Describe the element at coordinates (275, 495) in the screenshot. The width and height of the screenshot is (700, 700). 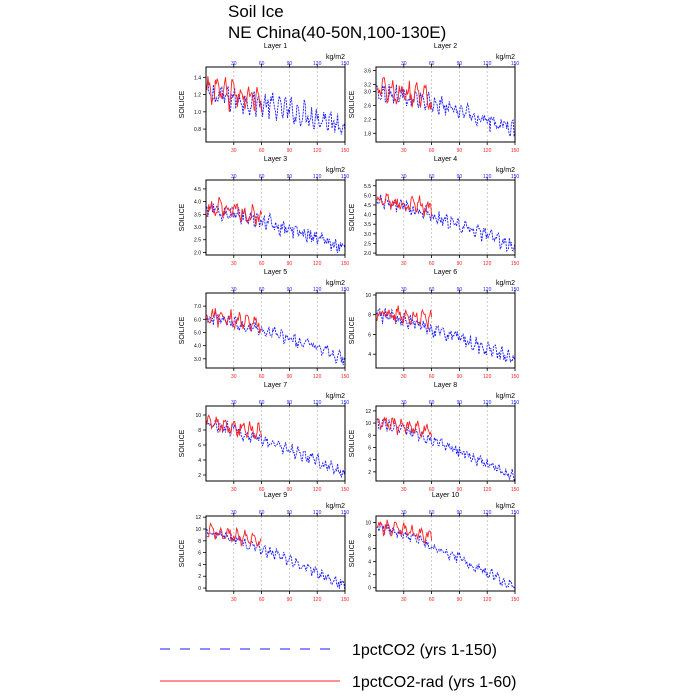
I see `panel-title: Layer 9` at that location.